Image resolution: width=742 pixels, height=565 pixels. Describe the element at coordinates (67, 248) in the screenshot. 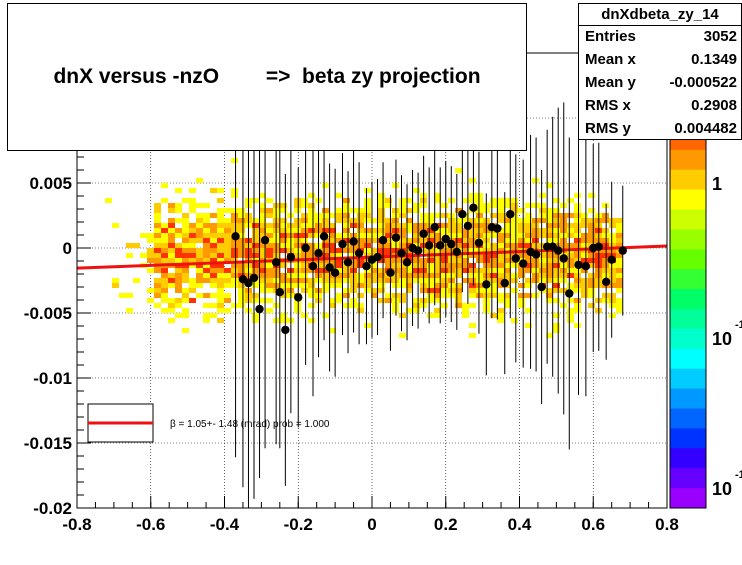

I see `y-tick-label: 0` at that location.